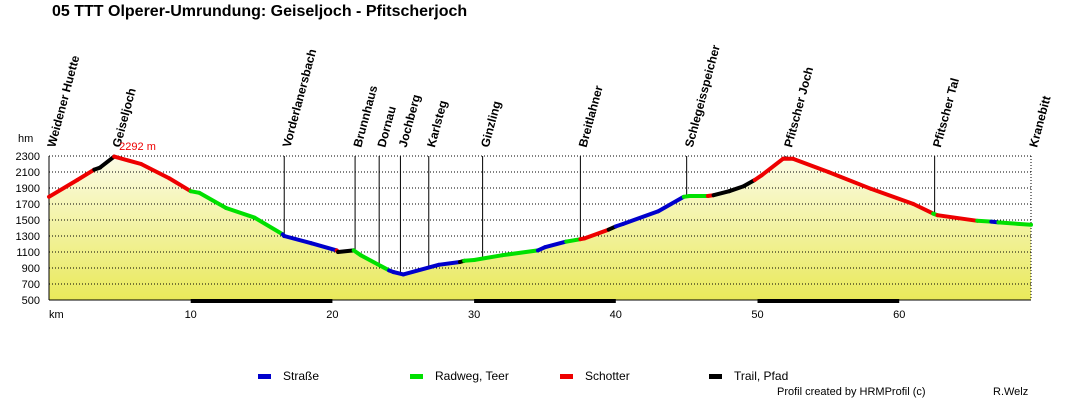 The width and height of the screenshot is (1080, 400). I want to click on x-tick-label: 10, so click(191, 315).